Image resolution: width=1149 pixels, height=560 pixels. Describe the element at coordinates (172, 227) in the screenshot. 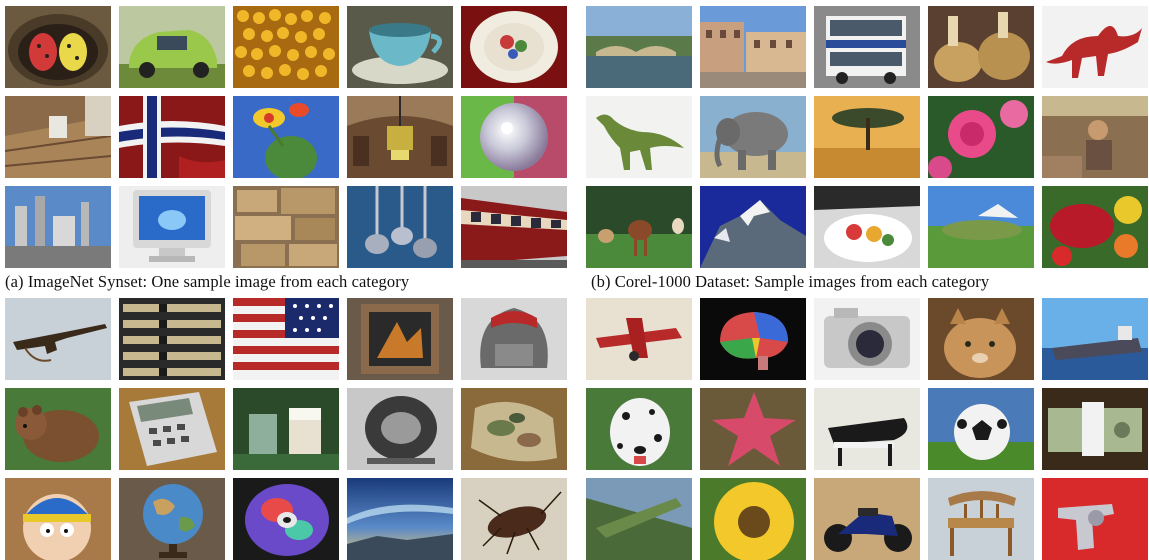

I see `crt-monitor-image` at that location.